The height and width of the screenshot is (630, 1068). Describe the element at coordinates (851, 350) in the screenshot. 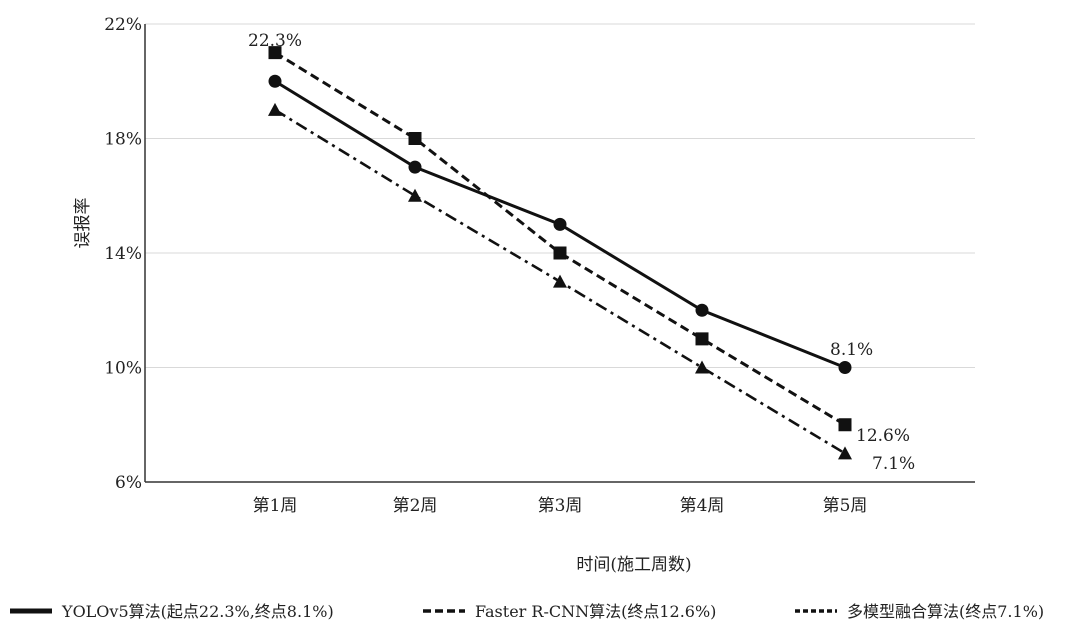

I see `data-annotation: 8.1%` at that location.